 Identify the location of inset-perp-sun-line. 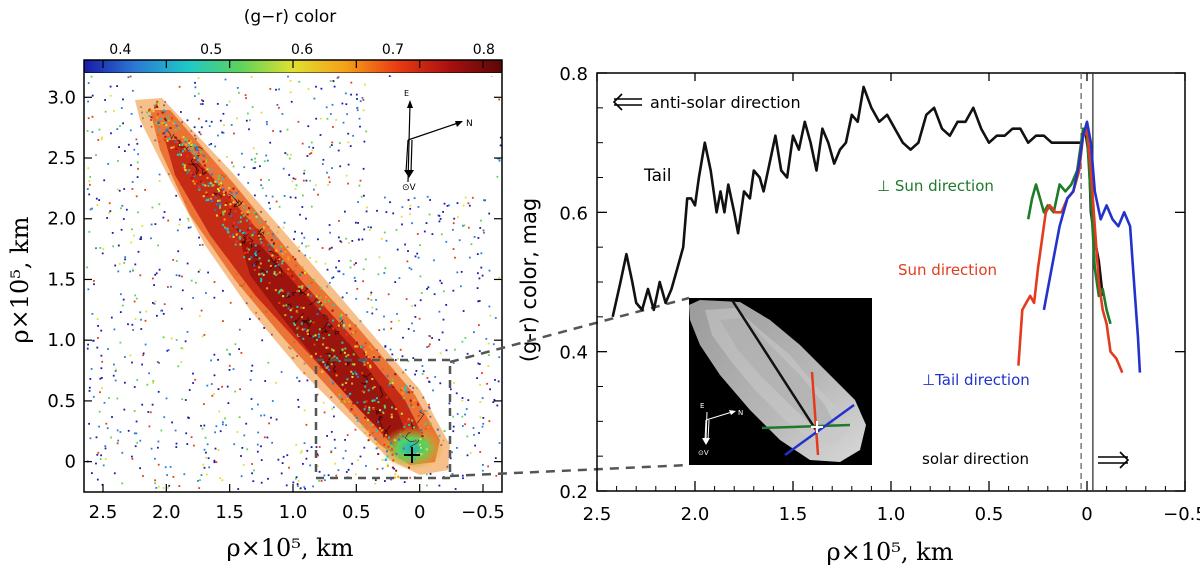
(806, 426).